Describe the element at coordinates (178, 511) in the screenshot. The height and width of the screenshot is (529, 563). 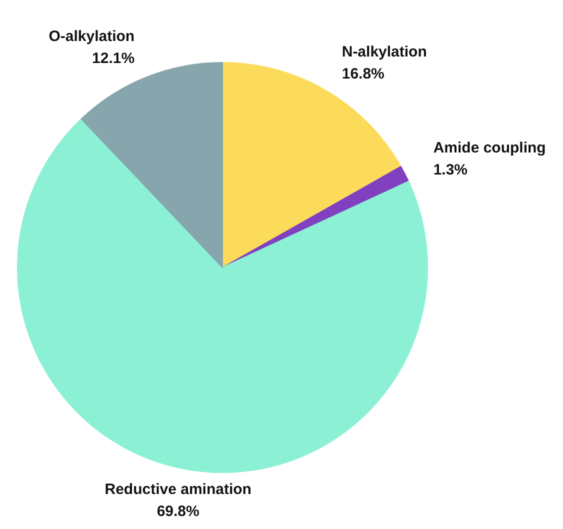
I see `data-label: 69.8%` at that location.